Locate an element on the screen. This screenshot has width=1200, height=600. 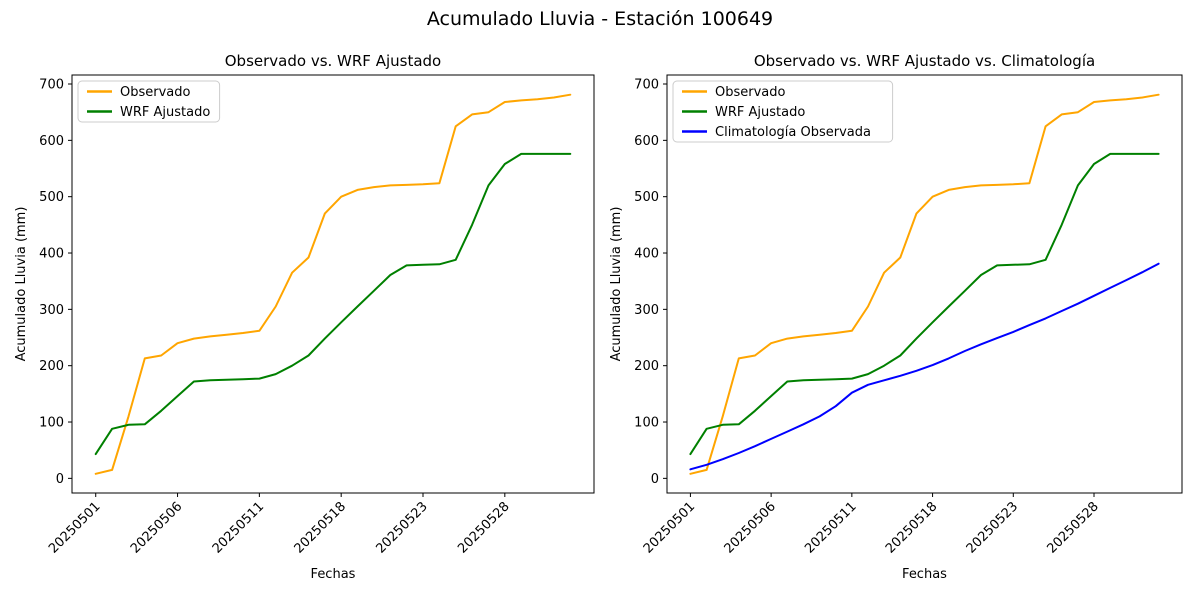
legend: Observado WRF Ajustado is located at coordinates (149, 101).